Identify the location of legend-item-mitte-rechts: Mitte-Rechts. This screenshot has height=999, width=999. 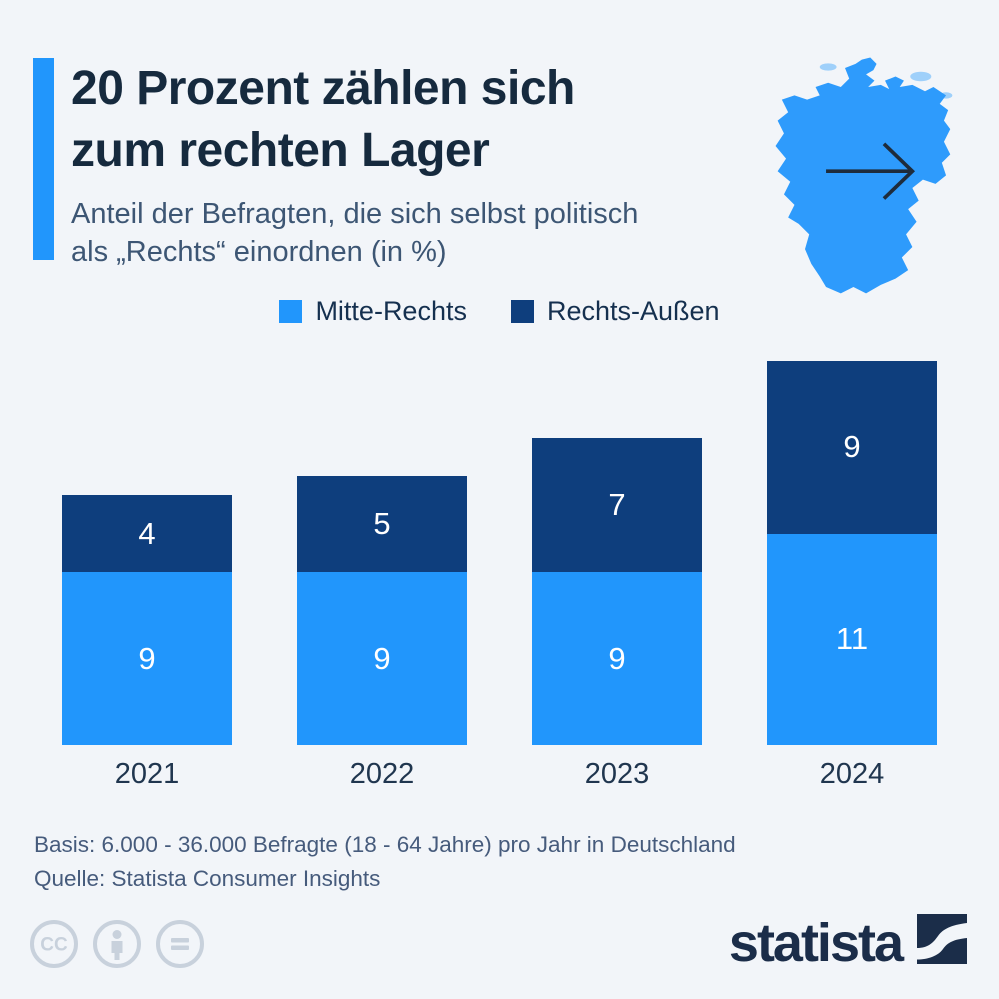
(373, 311).